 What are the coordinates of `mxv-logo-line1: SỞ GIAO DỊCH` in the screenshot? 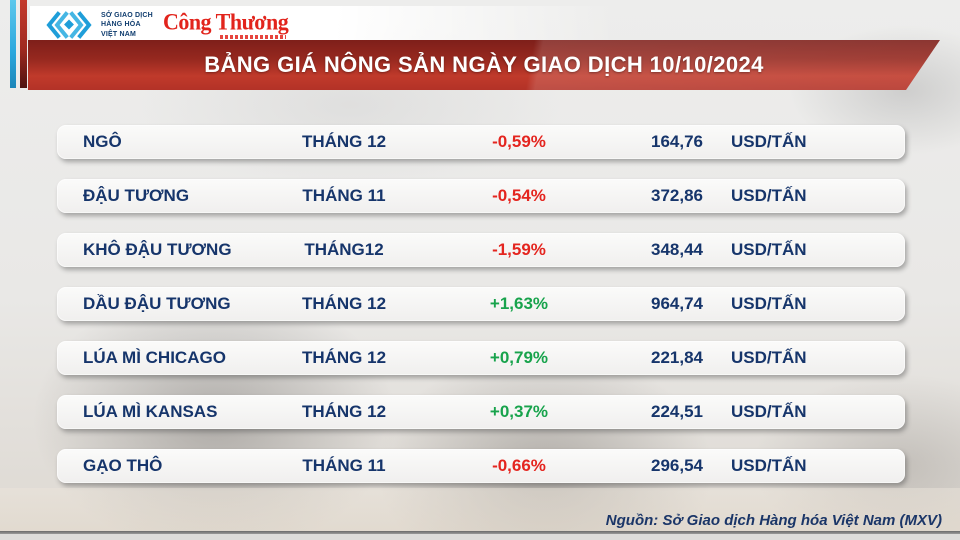 It's located at (127, 16).